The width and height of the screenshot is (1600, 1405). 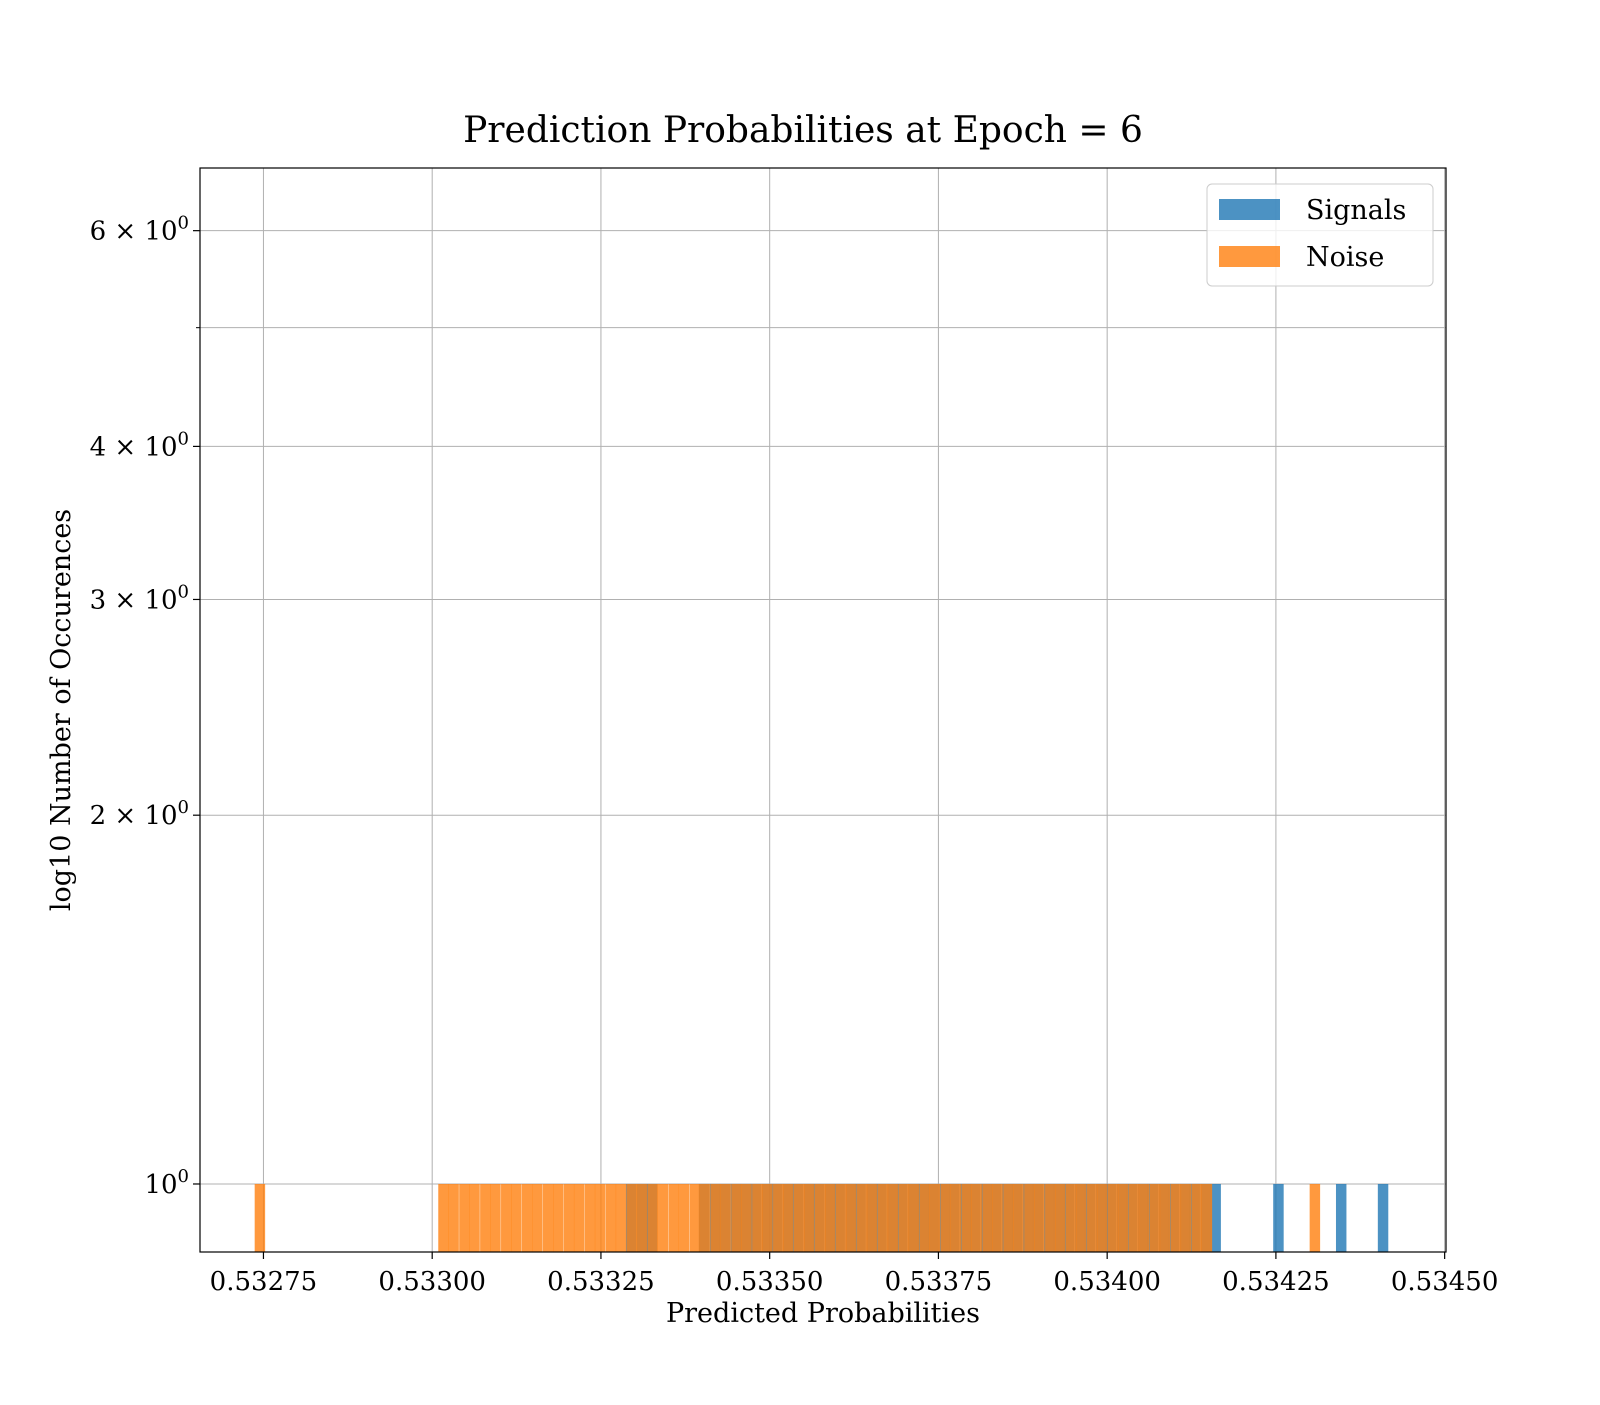 What do you see at coordinates (139, 814) in the screenshot?
I see `y-tick-label: 2 × 100` at bounding box center [139, 814].